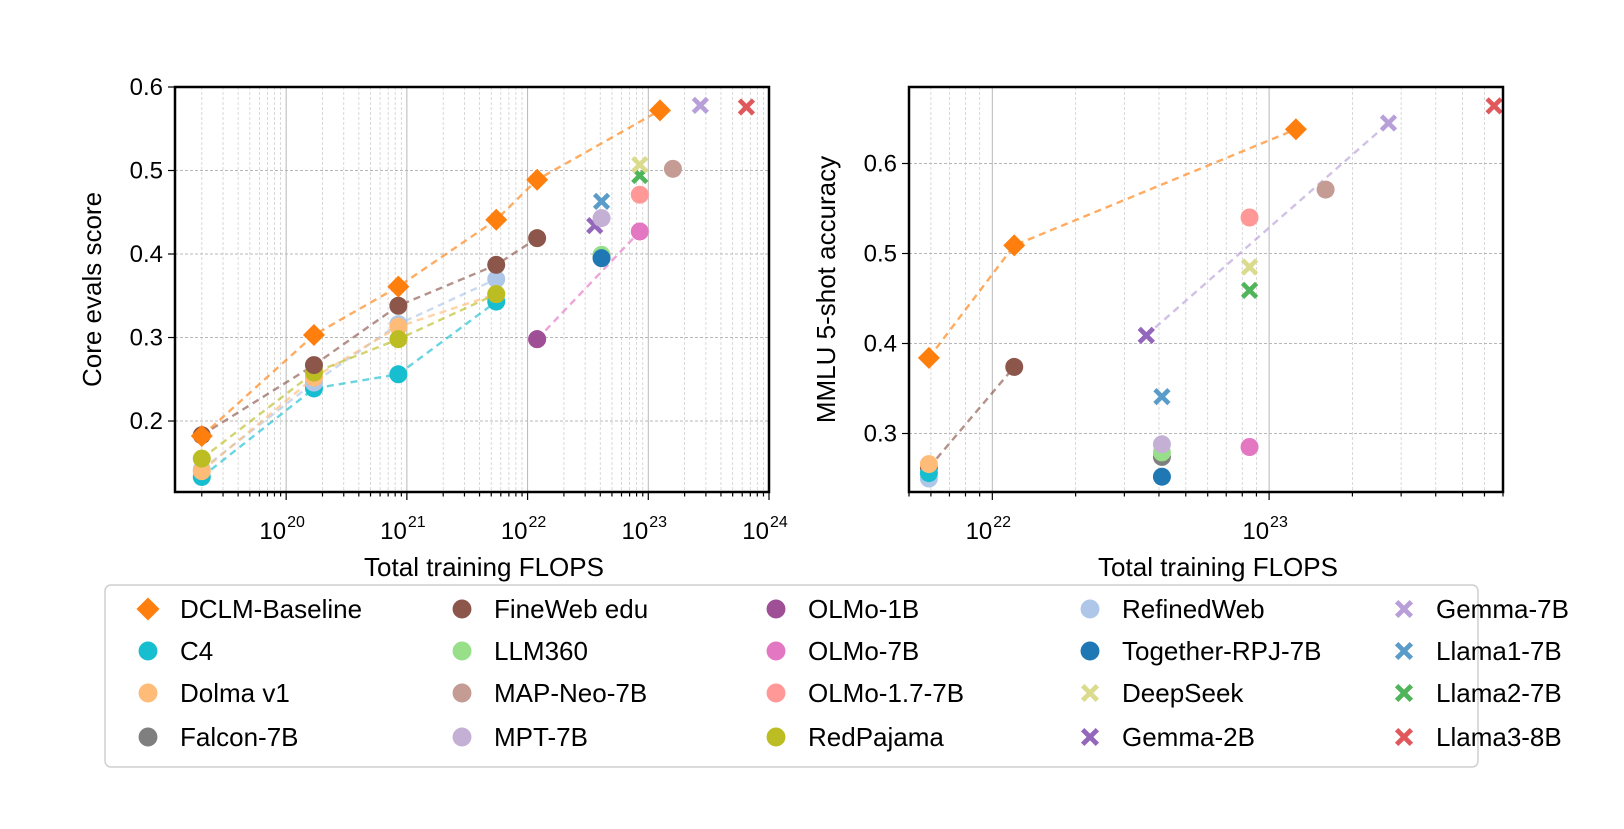 This screenshot has height=829, width=1624. What do you see at coordinates (880, 344) in the screenshot?
I see `y-tick-label: 0.4` at bounding box center [880, 344].